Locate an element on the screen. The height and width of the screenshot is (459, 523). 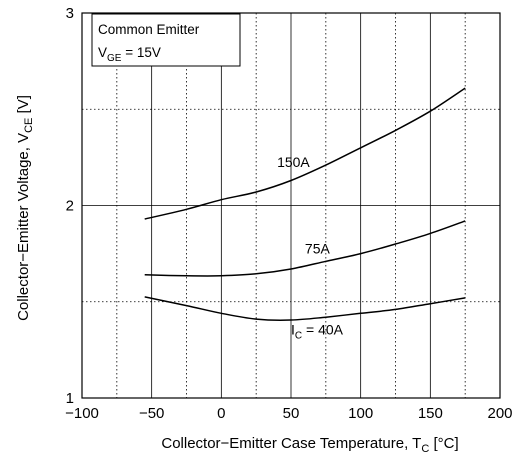
legend: Common Emitter VGE = 15V is located at coordinates (166, 40).